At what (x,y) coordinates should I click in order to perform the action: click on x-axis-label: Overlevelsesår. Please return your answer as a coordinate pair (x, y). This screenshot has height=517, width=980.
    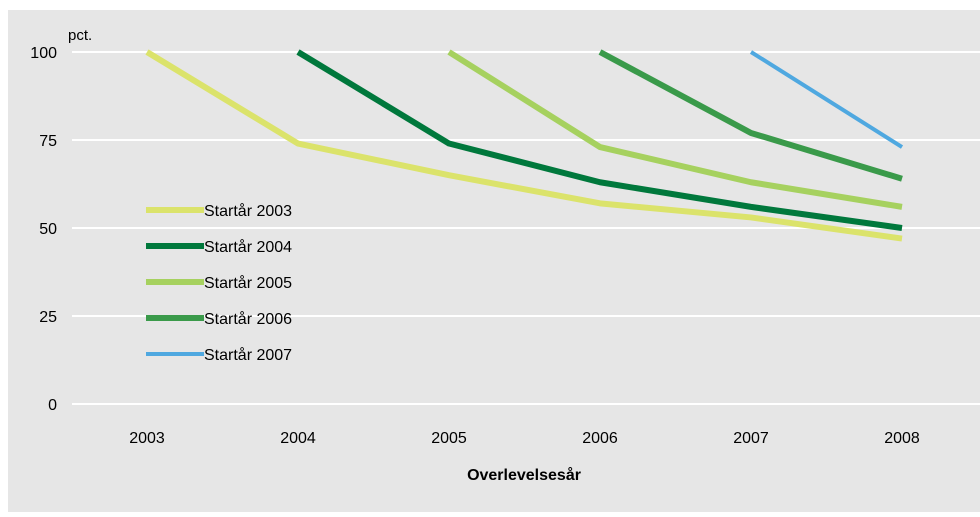
    Looking at the image, I should click on (524, 475).